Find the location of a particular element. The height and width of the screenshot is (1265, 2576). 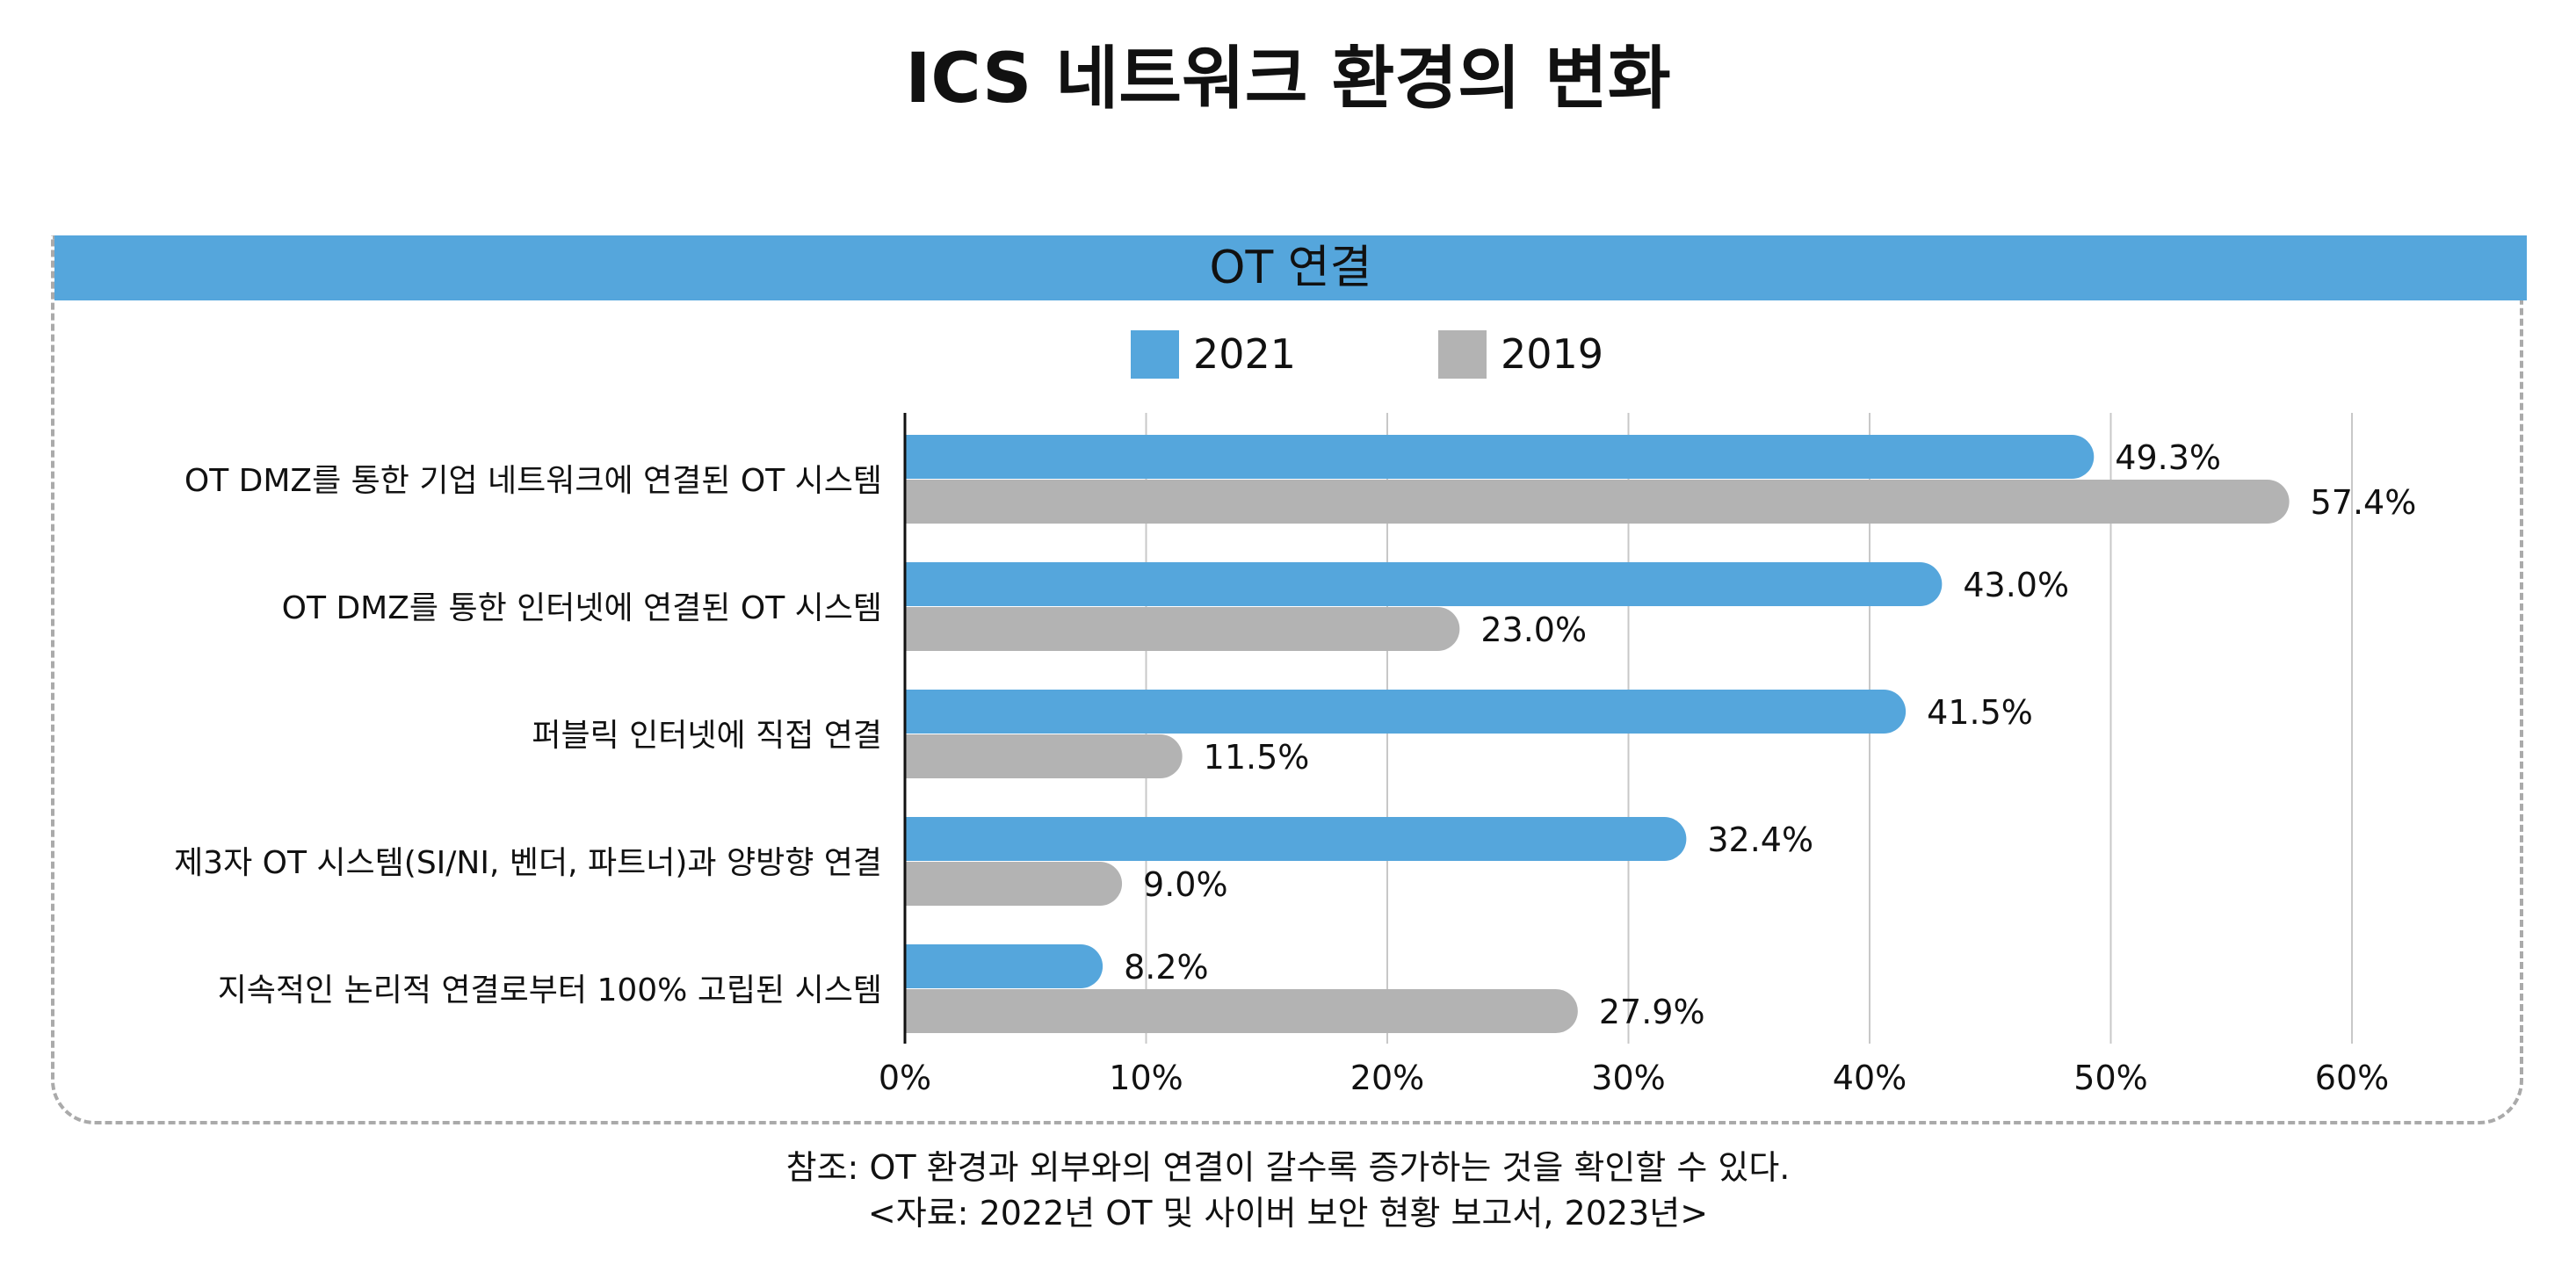

page-title: ICS 네트워크 환경의 변화 is located at coordinates (1288, 80).